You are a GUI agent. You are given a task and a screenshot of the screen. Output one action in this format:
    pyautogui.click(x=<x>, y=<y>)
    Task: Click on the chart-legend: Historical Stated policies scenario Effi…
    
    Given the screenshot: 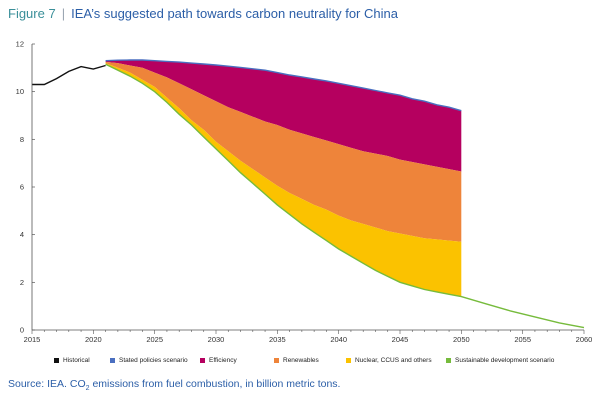 What is the action you would take?
    pyautogui.click(x=324, y=363)
    